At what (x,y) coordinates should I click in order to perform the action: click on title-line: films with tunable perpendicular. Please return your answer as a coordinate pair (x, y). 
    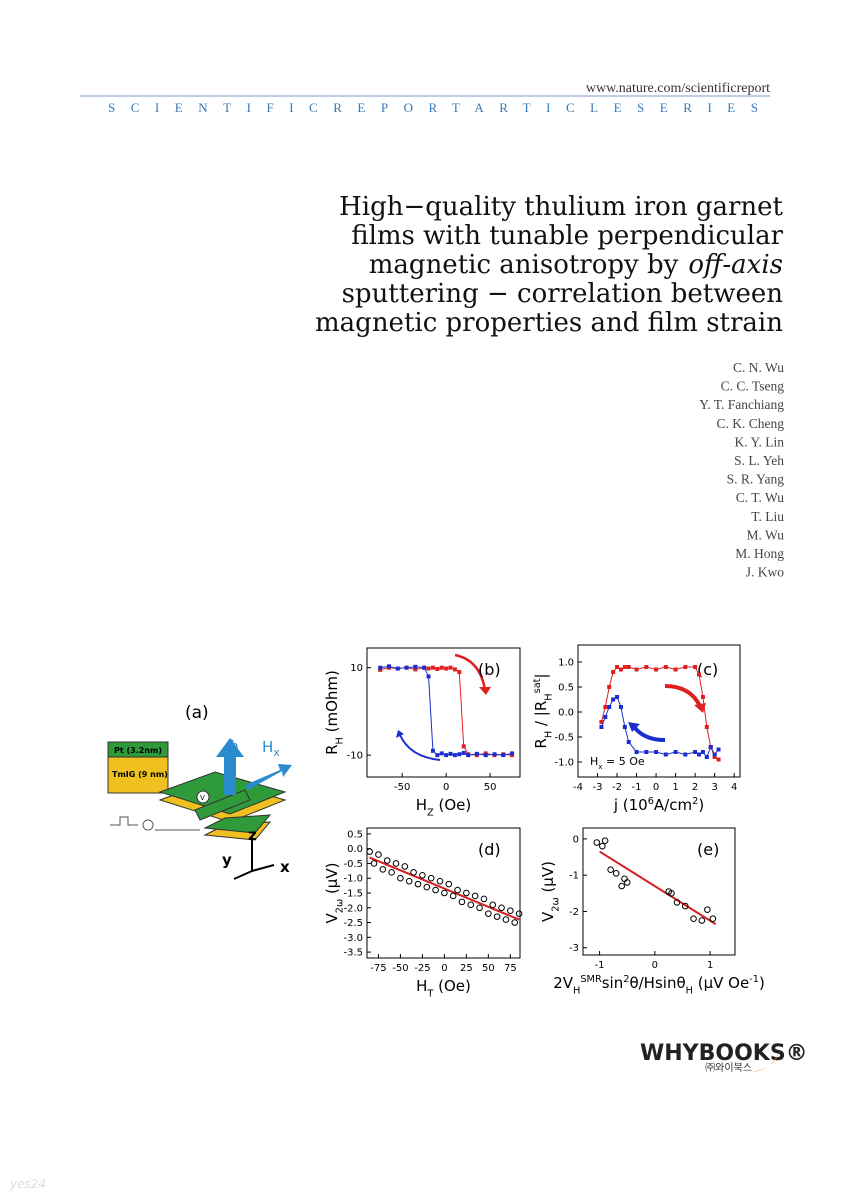
    Looking at the image, I should click on (567, 236).